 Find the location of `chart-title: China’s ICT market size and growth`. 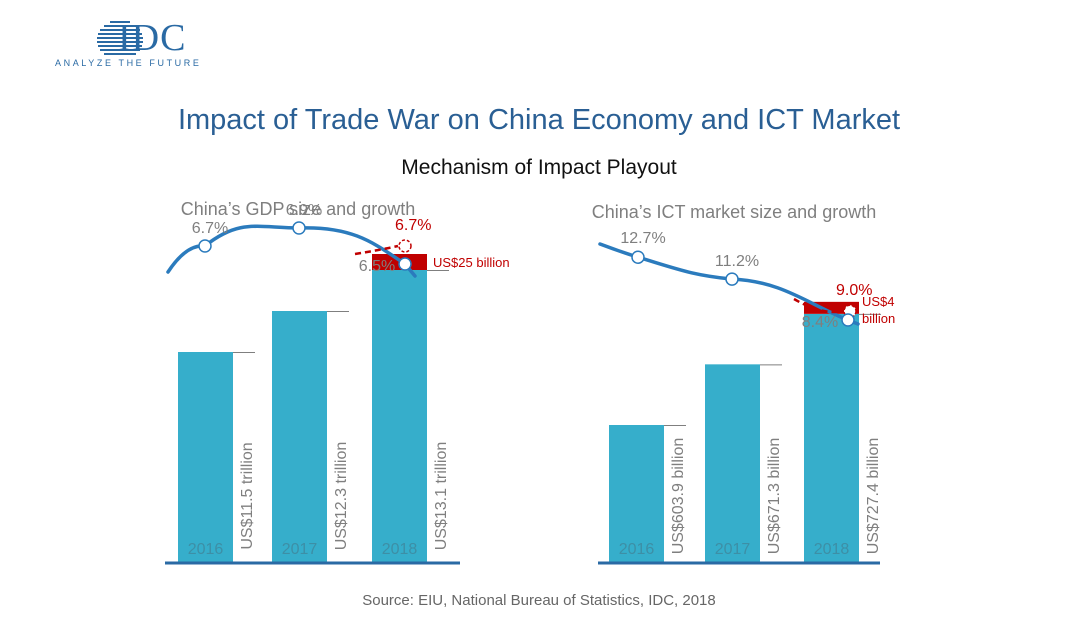

chart-title: China’s ICT market size and growth is located at coordinates (734, 212).